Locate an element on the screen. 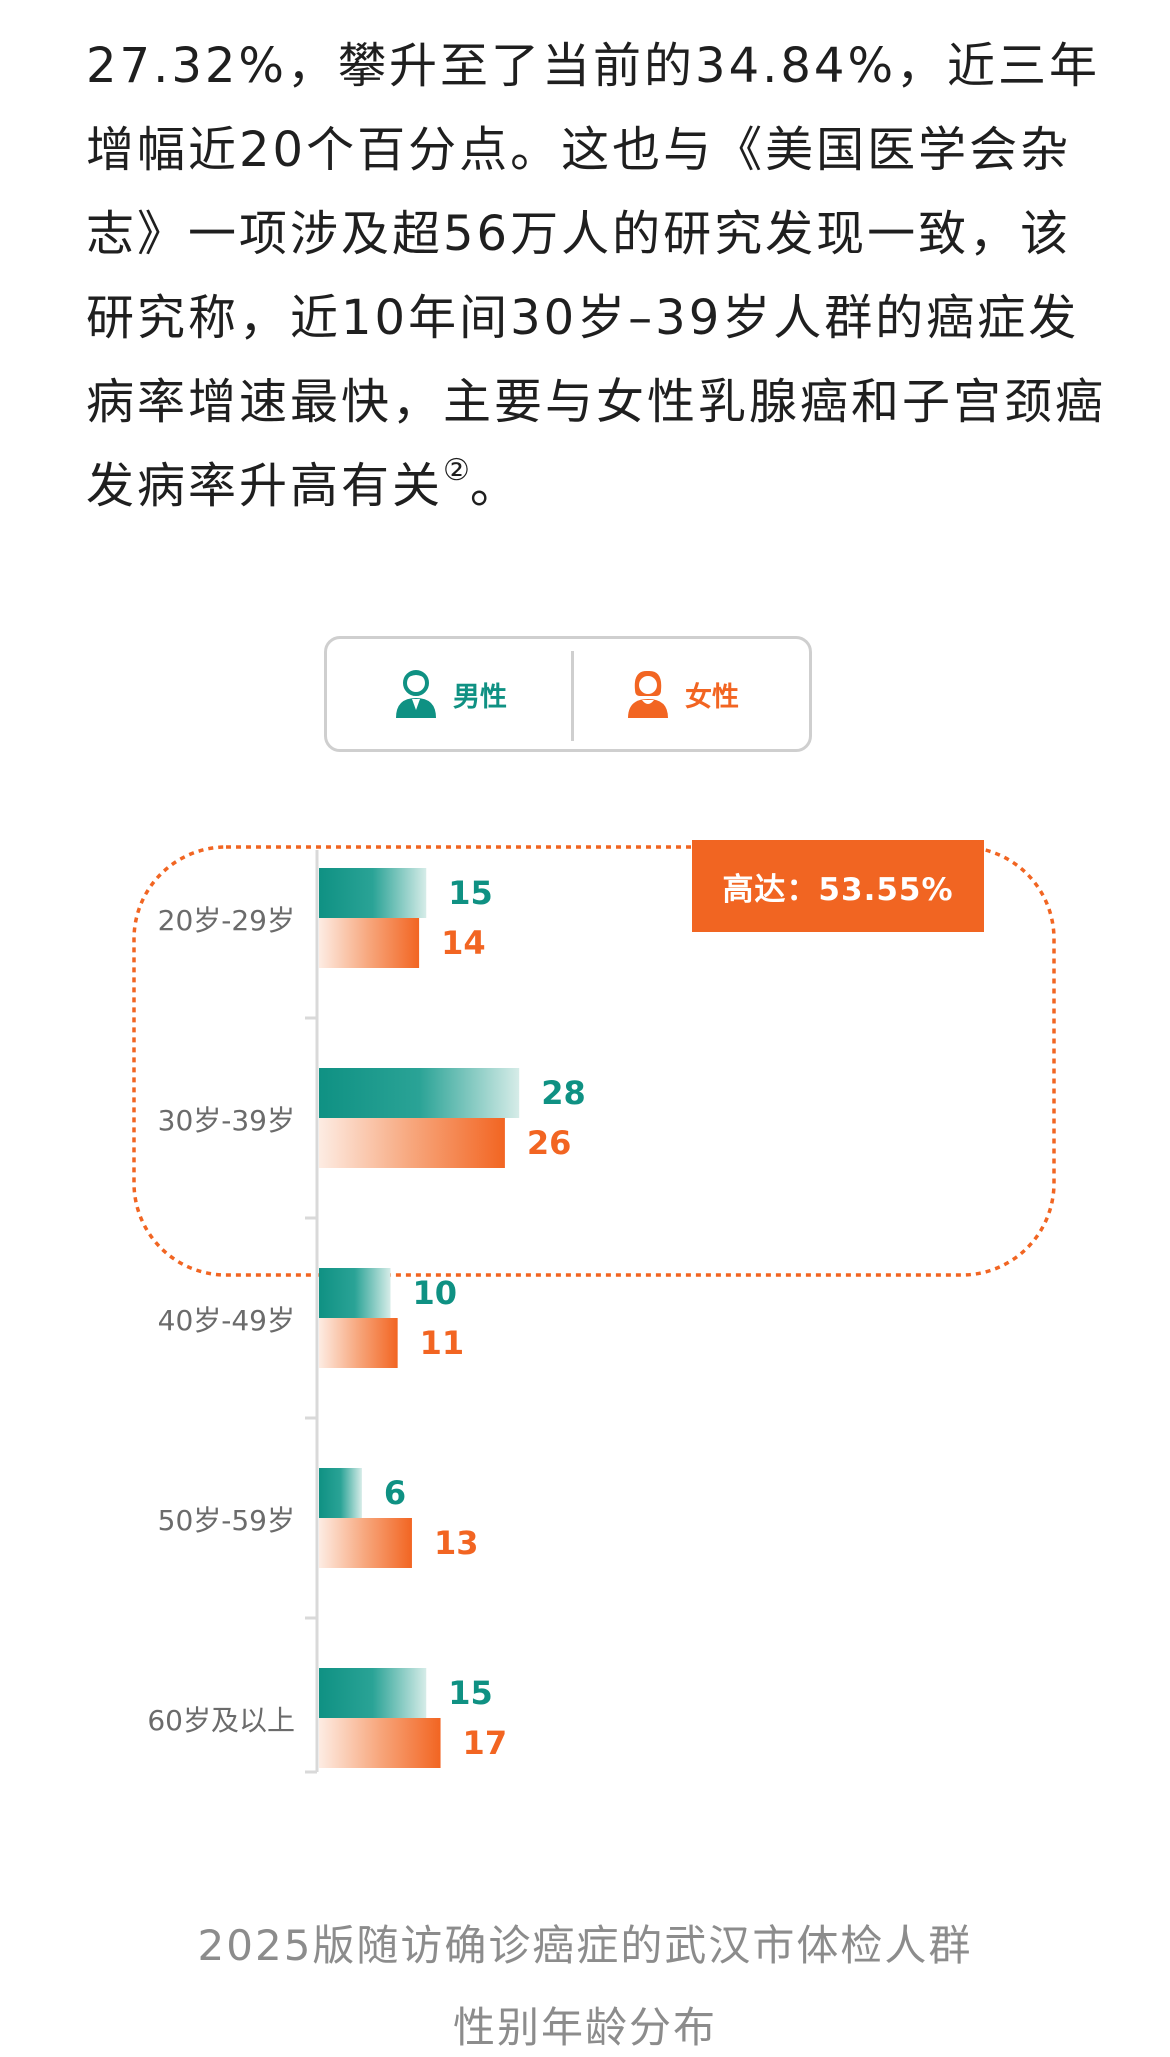  category-label: 20岁-29岁 is located at coordinates (226, 920).